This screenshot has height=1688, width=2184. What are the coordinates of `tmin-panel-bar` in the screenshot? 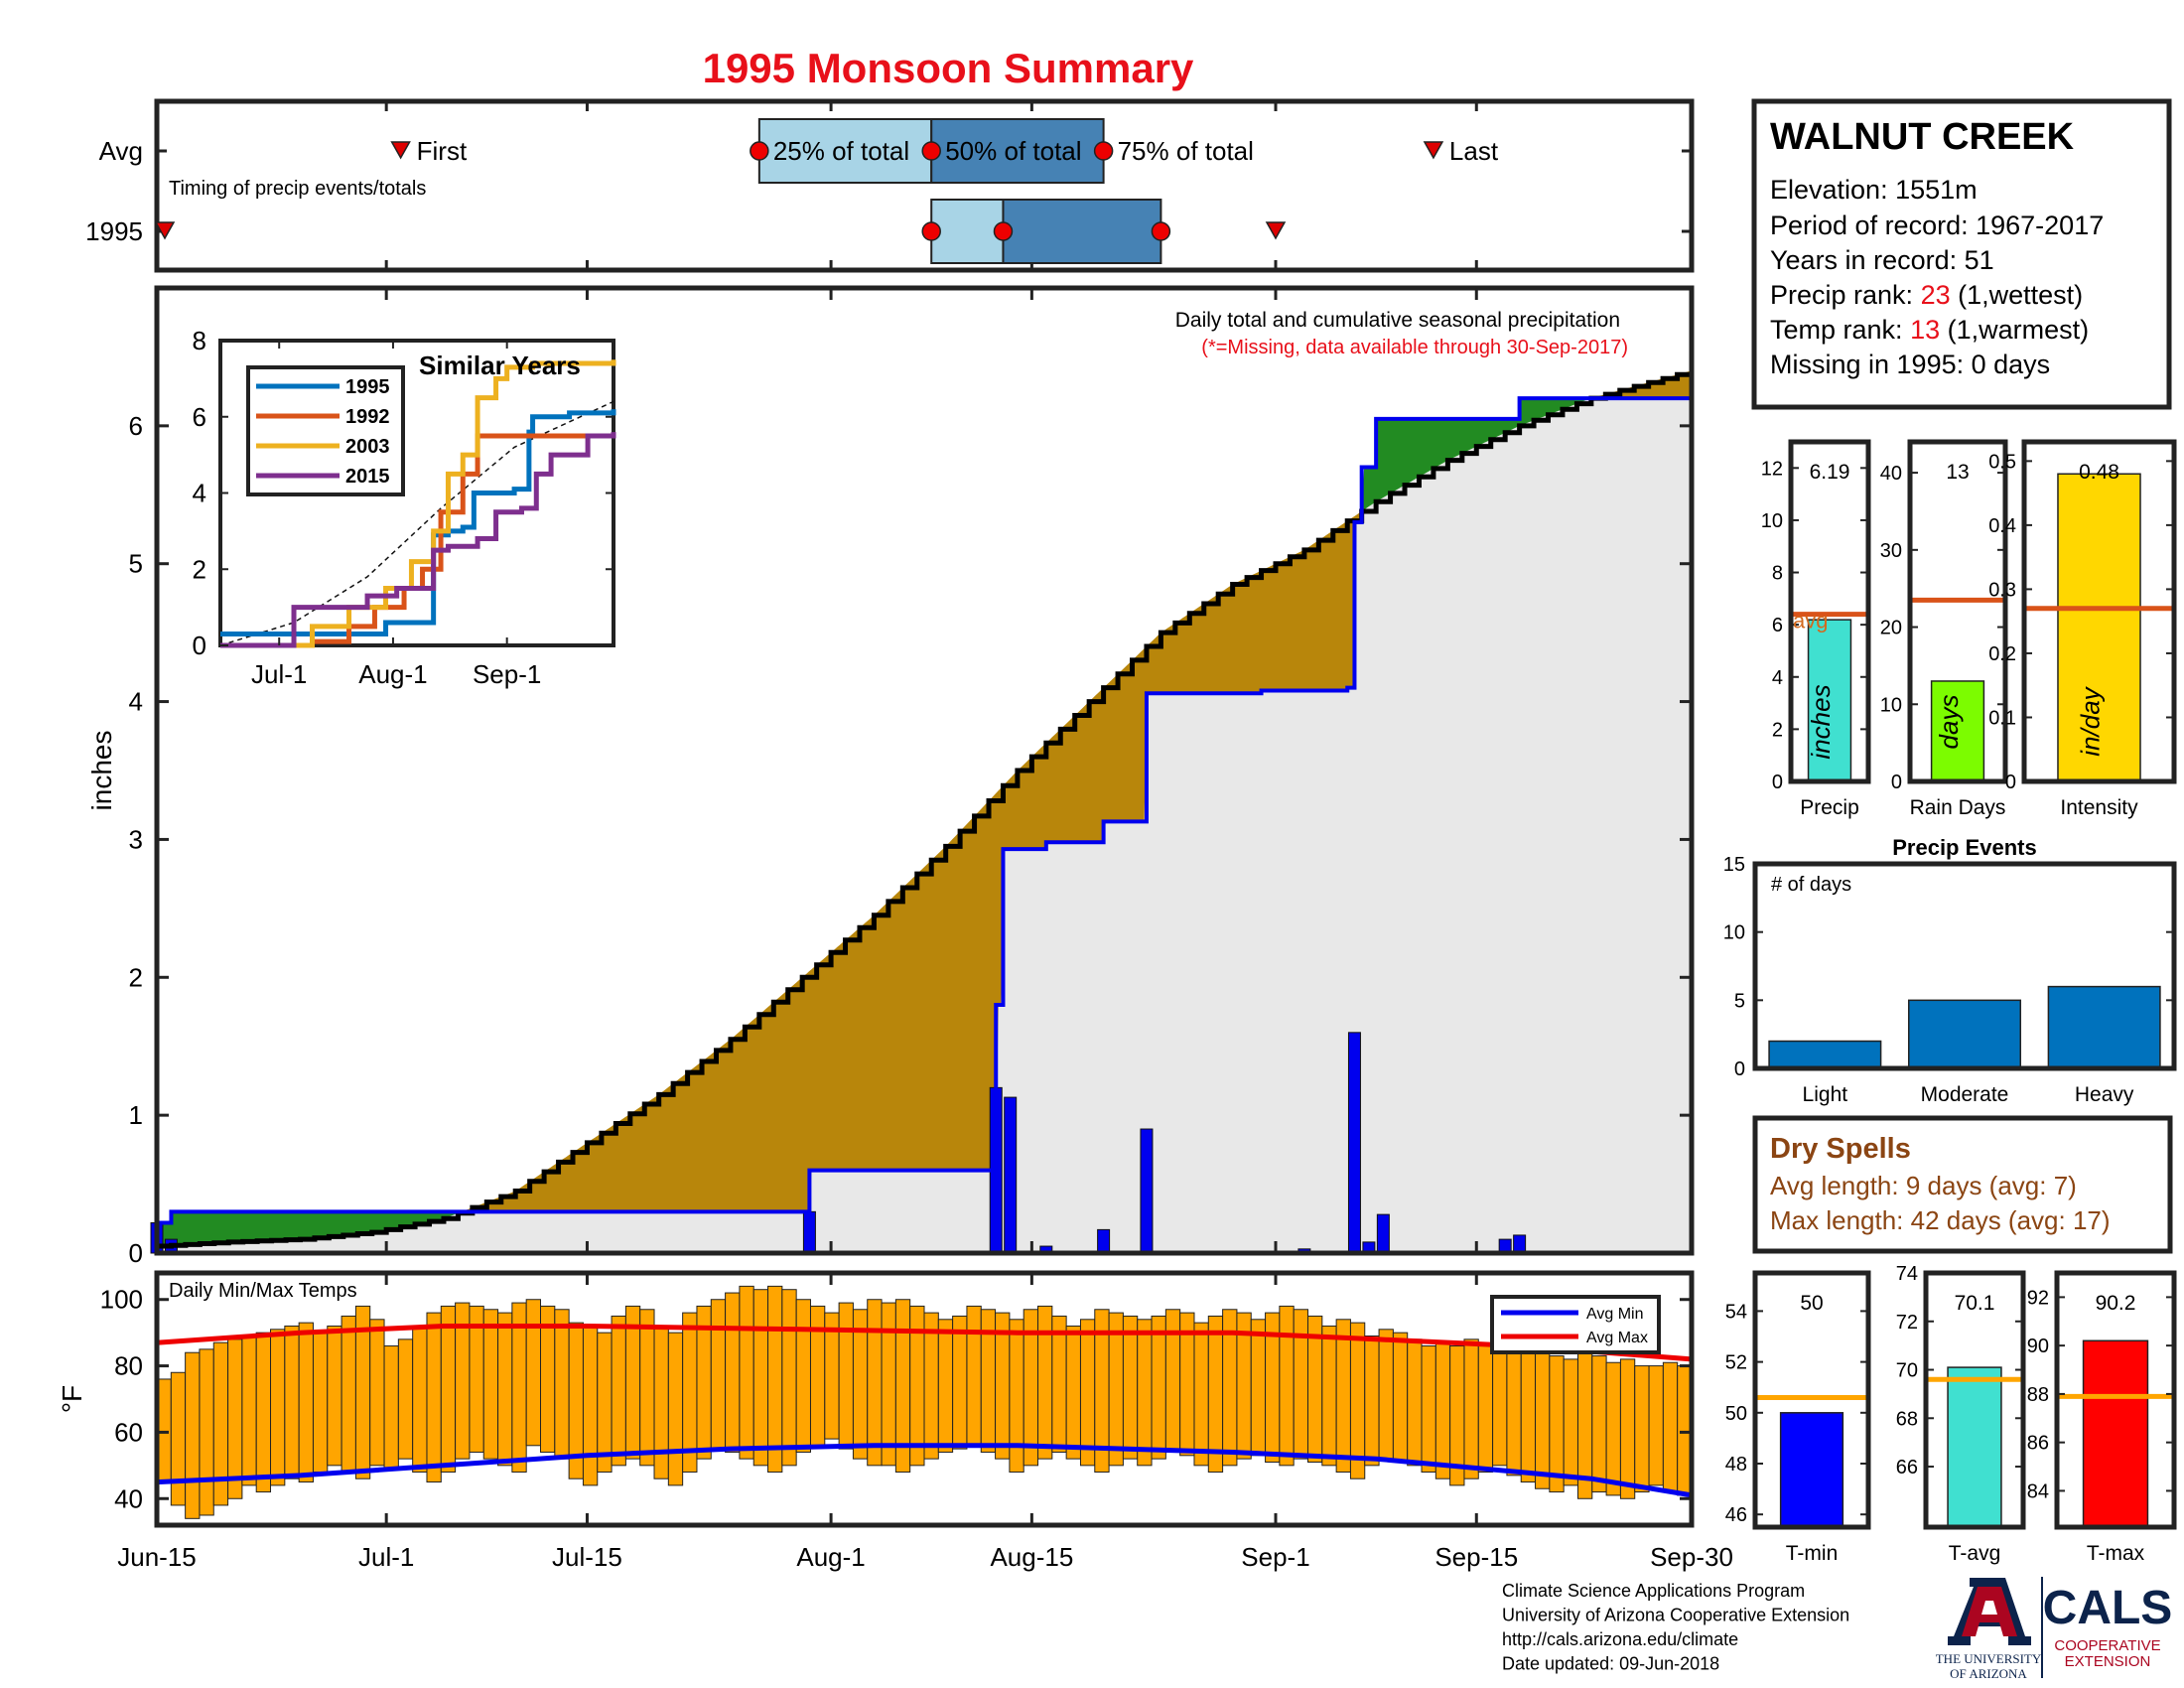 It's located at (1811, 1470).